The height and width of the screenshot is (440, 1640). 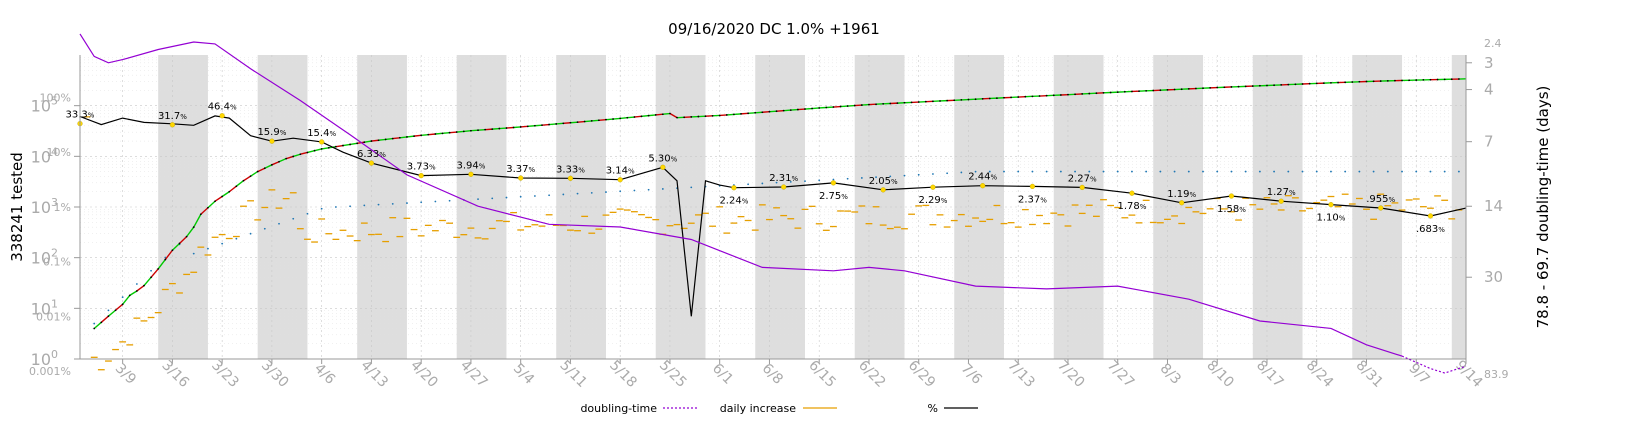 What do you see at coordinates (1071, 374) in the screenshot?
I see `x-tick-label: 7/20` at bounding box center [1071, 374].